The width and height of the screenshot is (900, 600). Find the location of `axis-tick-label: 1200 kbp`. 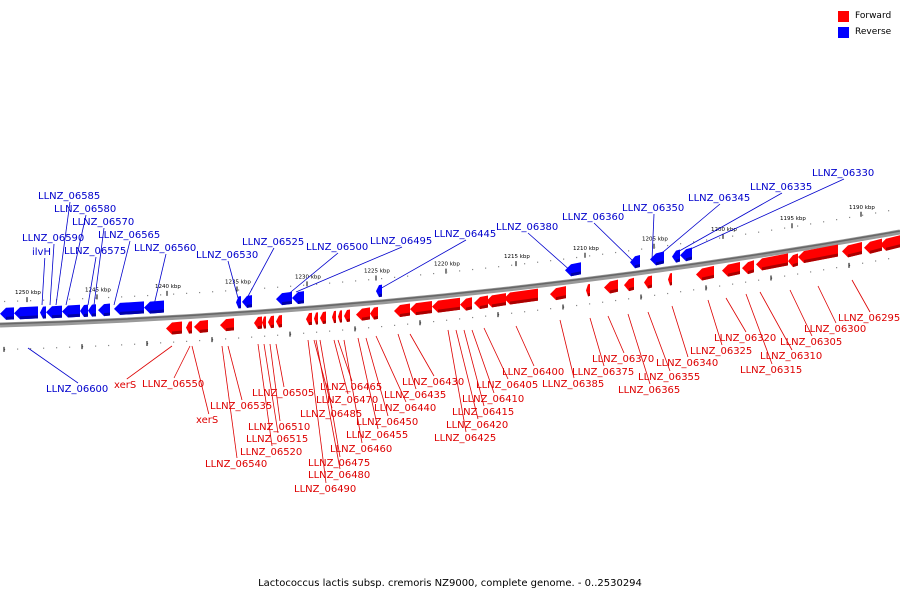

axis-tick-label: 1200 kbp is located at coordinates (724, 230).